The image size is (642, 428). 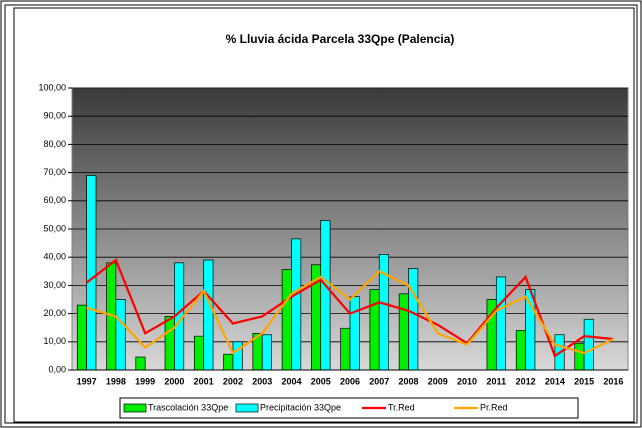 I want to click on y-tick-label: 100,00, so click(x=52, y=87).